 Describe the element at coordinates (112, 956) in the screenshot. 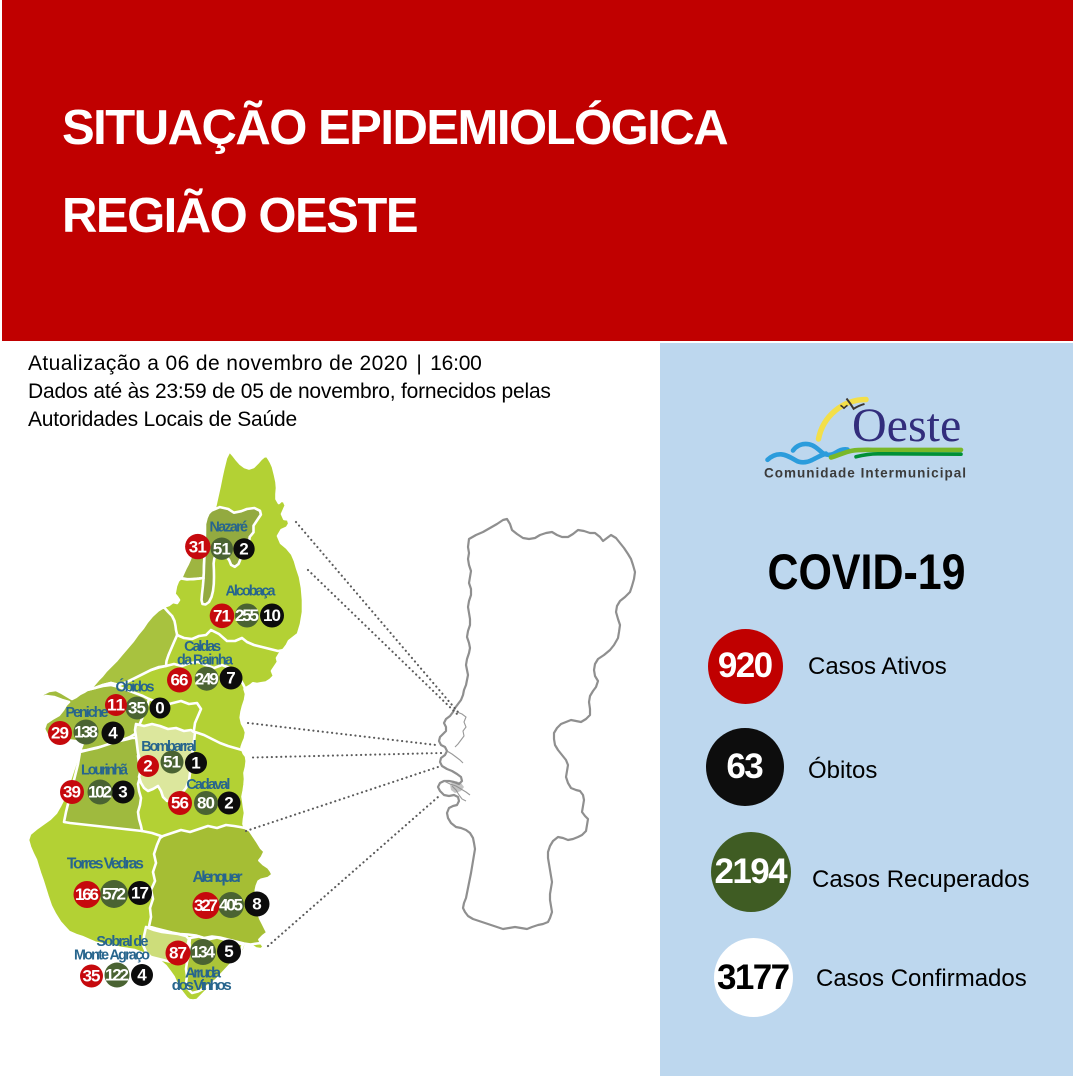

I see `svg-text: Monte Agraço` at that location.